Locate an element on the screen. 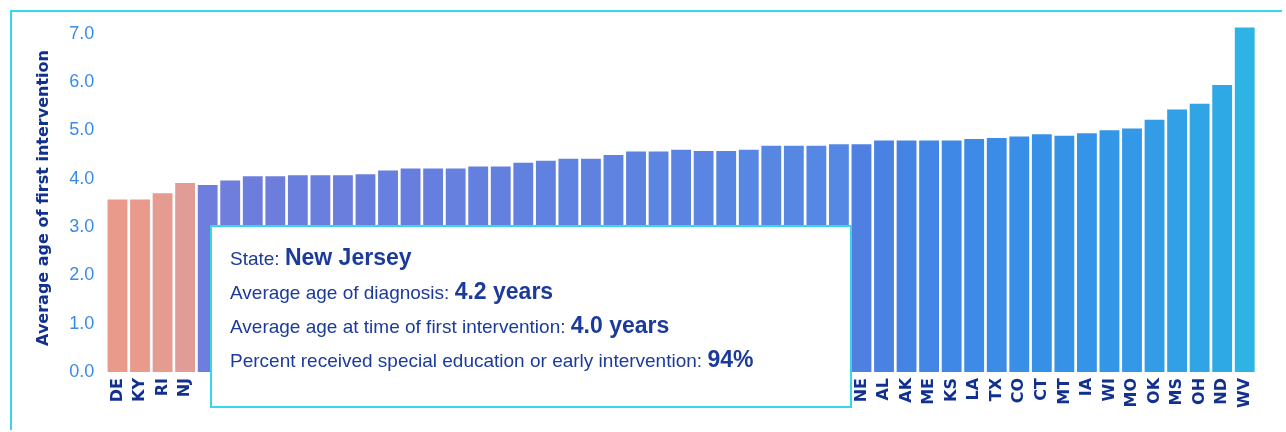  x-tick-label: NJ is located at coordinates (184, 387).